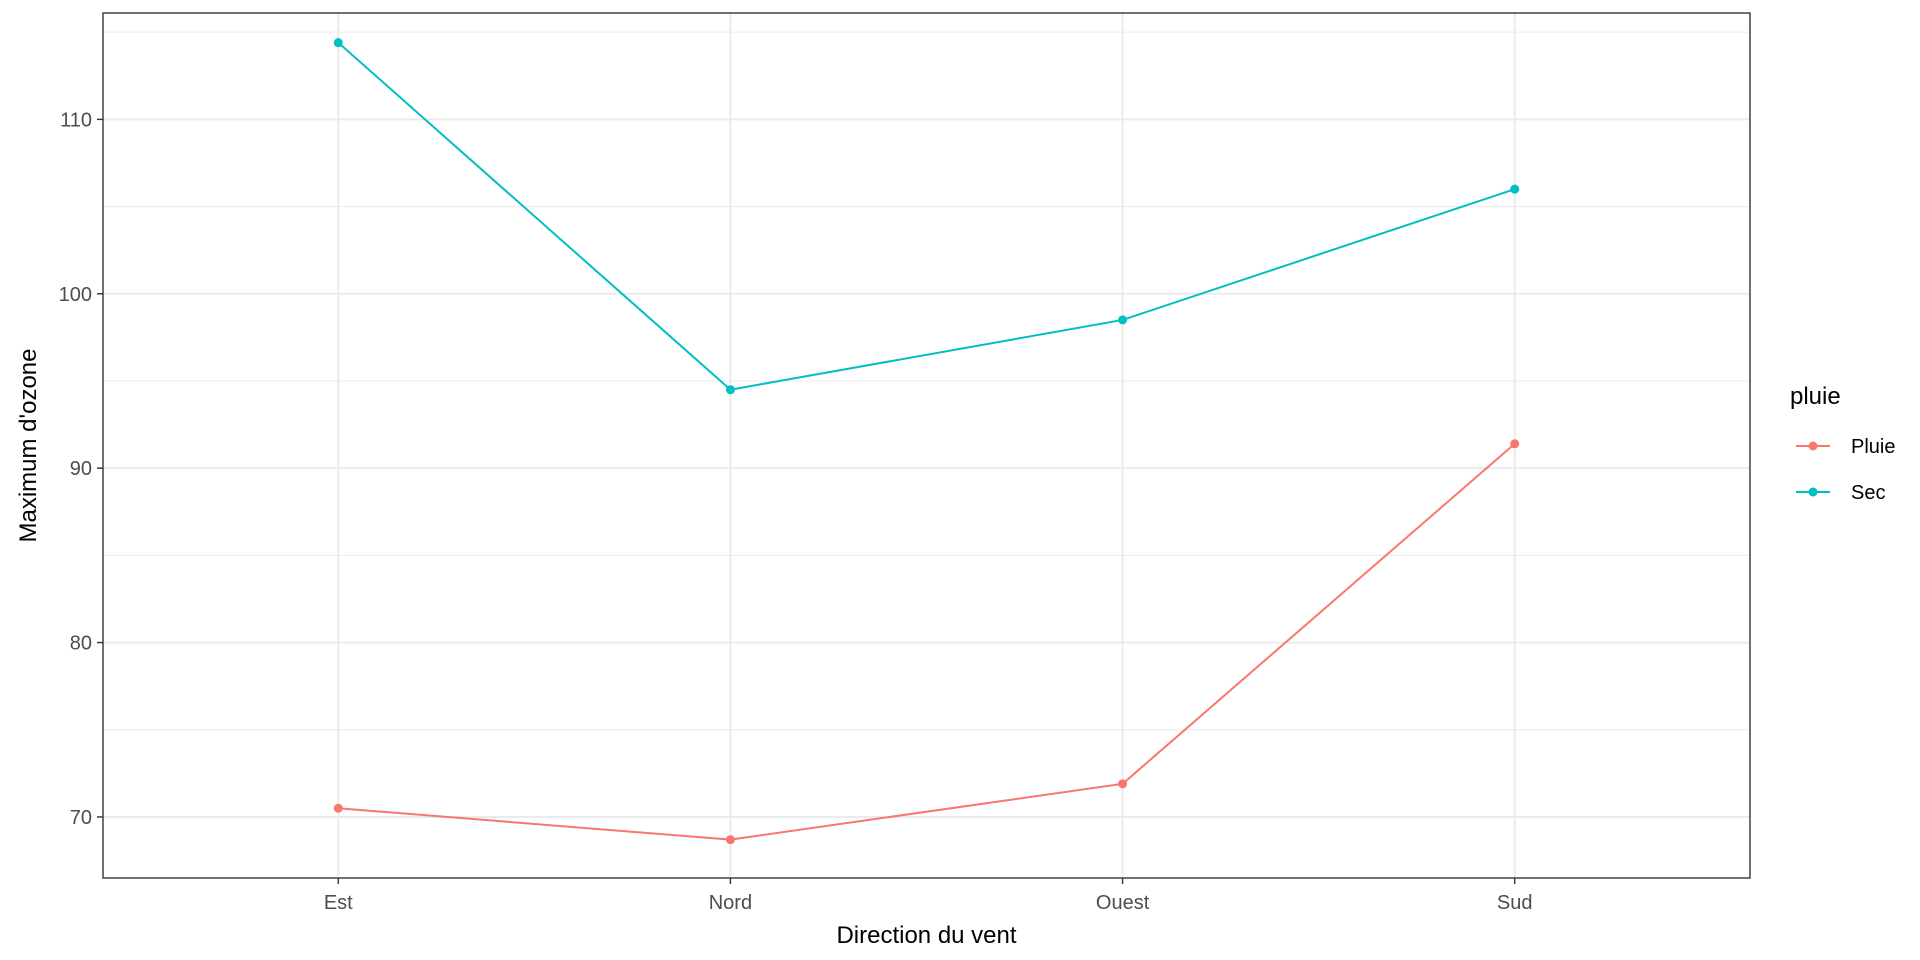 The height and width of the screenshot is (960, 1920). I want to click on y-tick-label: 100, so click(75, 295).